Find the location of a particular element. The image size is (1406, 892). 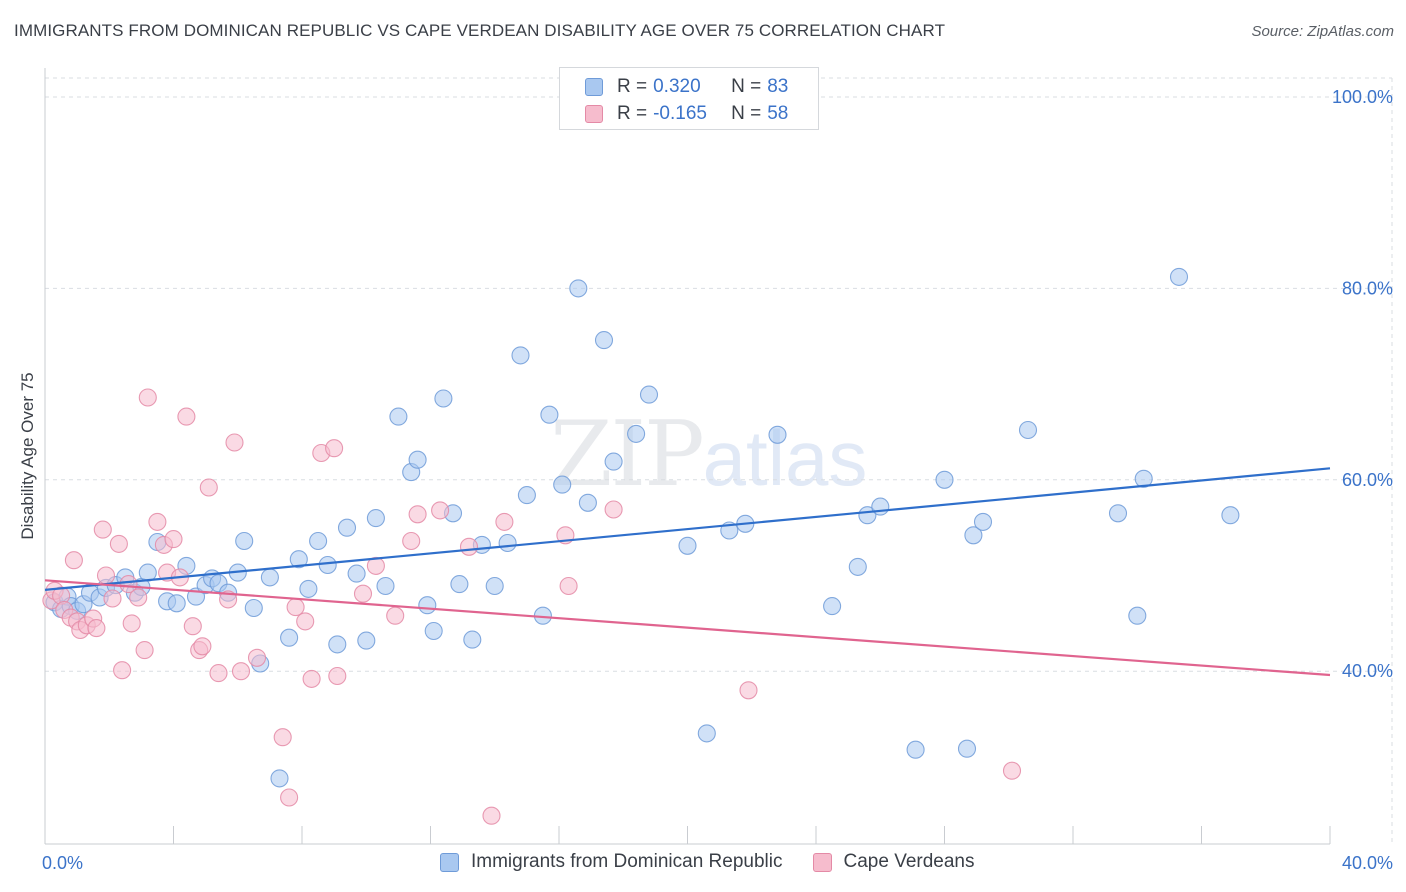

legend-n-value: 83 is located at coordinates (778, 86).